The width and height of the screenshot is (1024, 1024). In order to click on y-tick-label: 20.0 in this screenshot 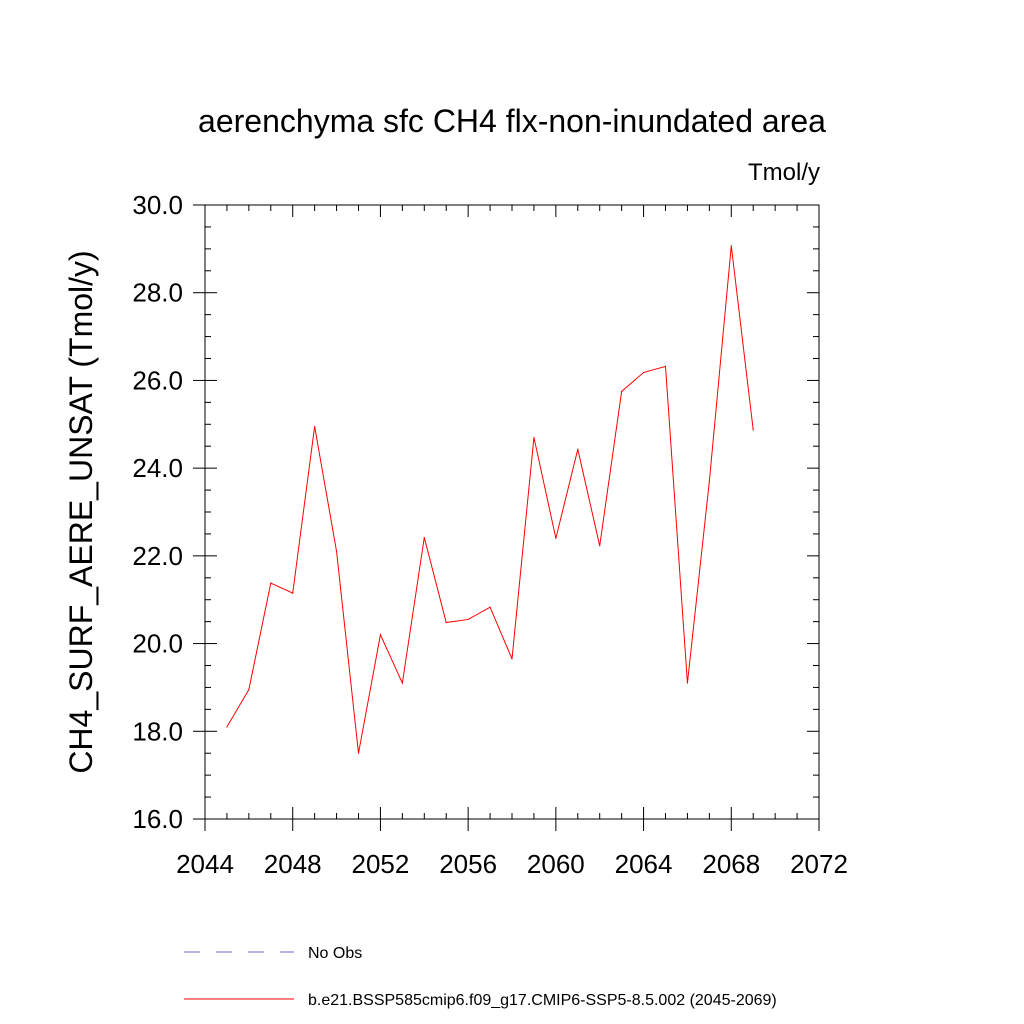, I will do `click(157, 644)`.